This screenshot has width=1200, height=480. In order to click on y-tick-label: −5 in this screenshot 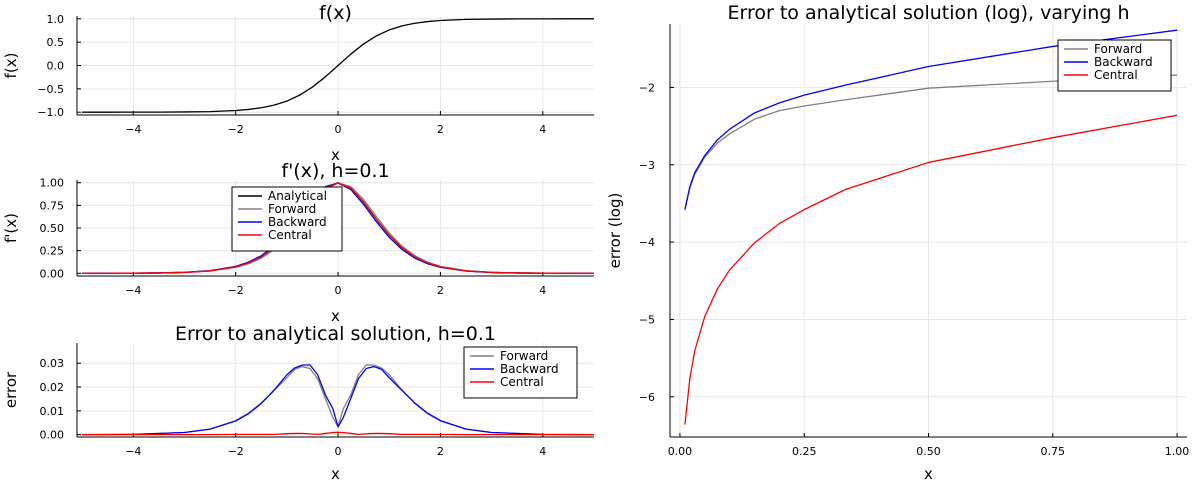, I will do `click(647, 319)`.